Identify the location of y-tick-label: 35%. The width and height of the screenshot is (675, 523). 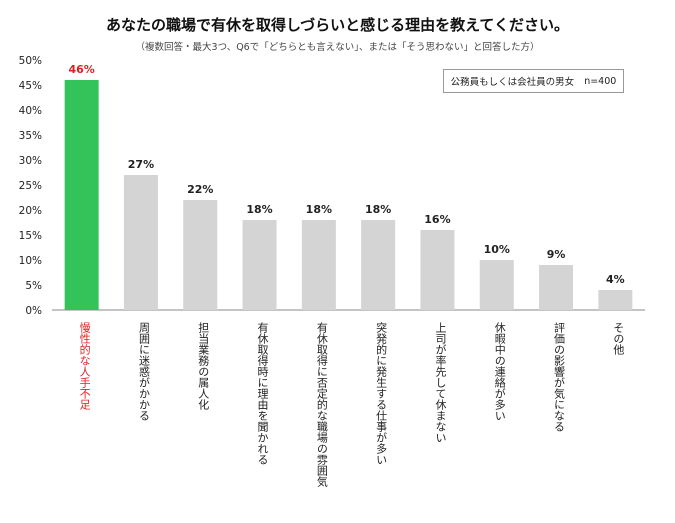
(30, 136).